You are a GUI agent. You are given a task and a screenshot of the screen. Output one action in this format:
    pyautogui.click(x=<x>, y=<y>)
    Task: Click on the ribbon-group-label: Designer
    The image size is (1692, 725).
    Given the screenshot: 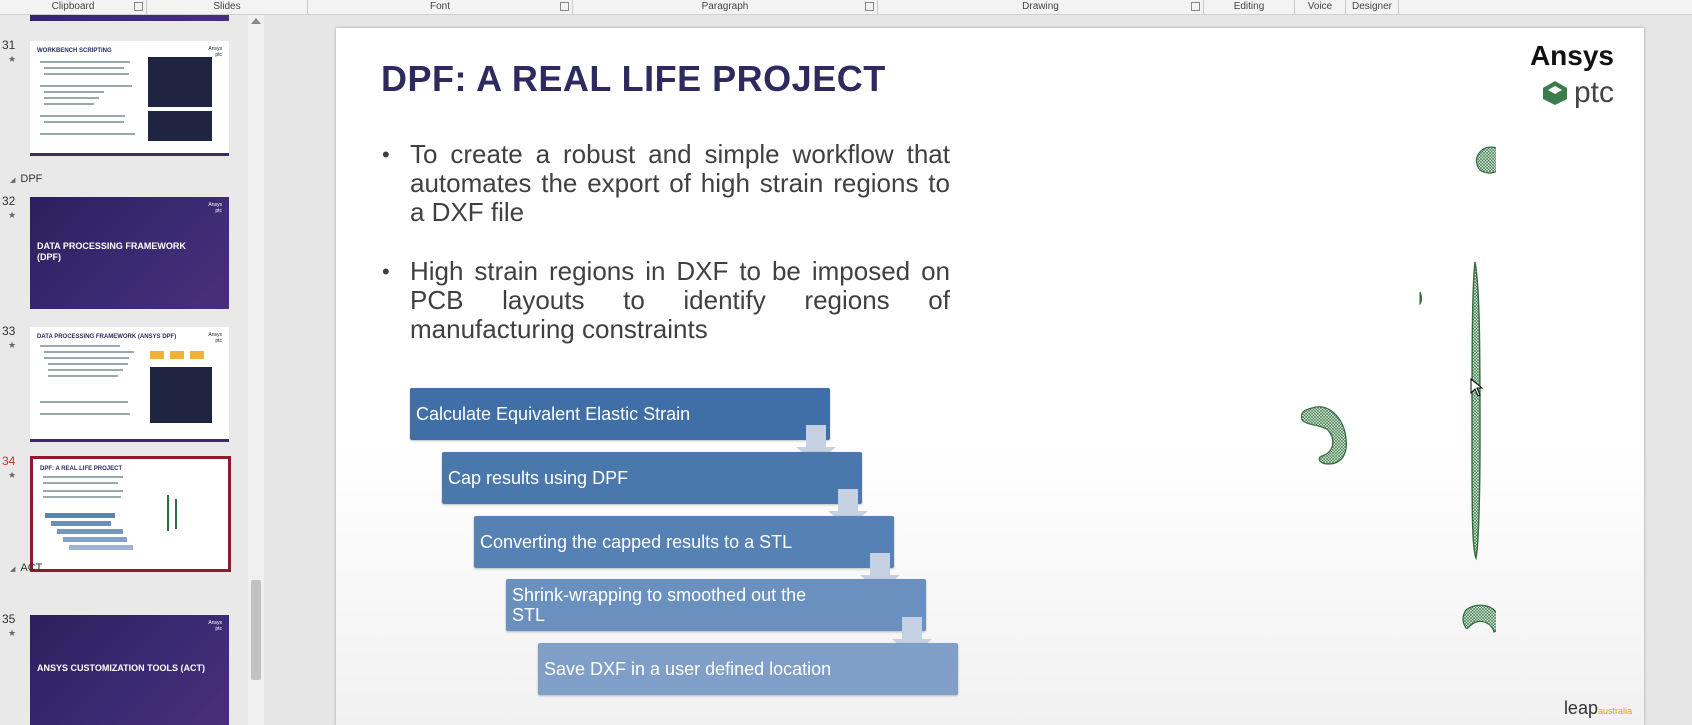 What is the action you would take?
    pyautogui.click(x=1372, y=6)
    